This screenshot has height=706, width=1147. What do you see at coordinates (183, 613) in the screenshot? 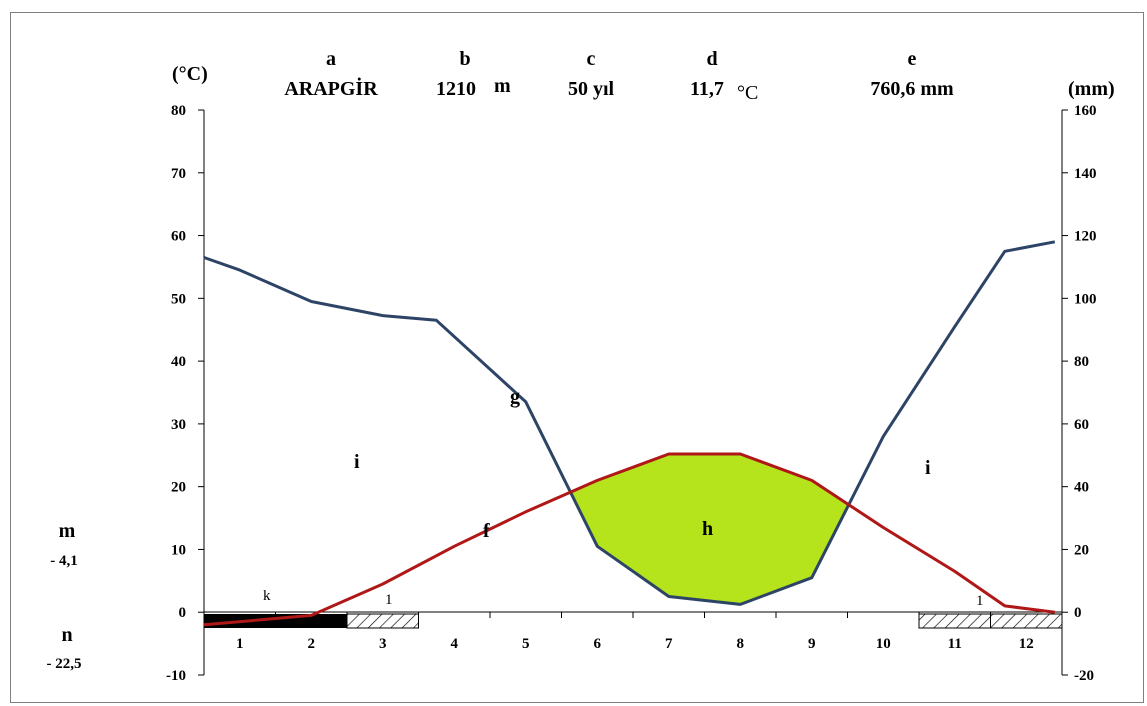
I see `left-tick-label: 0` at bounding box center [183, 613].